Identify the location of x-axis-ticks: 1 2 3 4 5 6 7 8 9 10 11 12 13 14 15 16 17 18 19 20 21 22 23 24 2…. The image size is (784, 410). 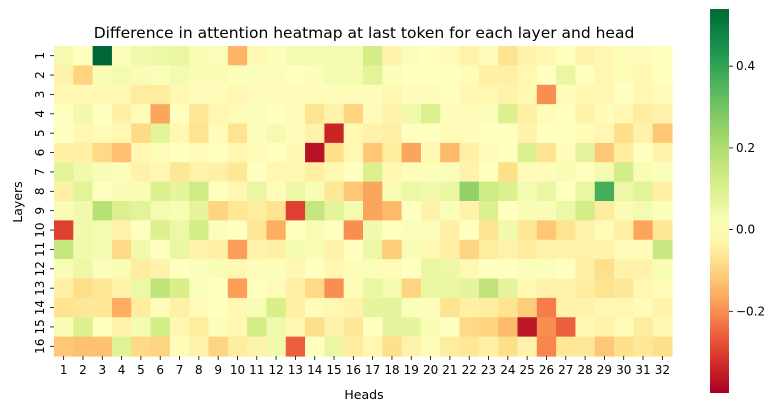
(365, 366).